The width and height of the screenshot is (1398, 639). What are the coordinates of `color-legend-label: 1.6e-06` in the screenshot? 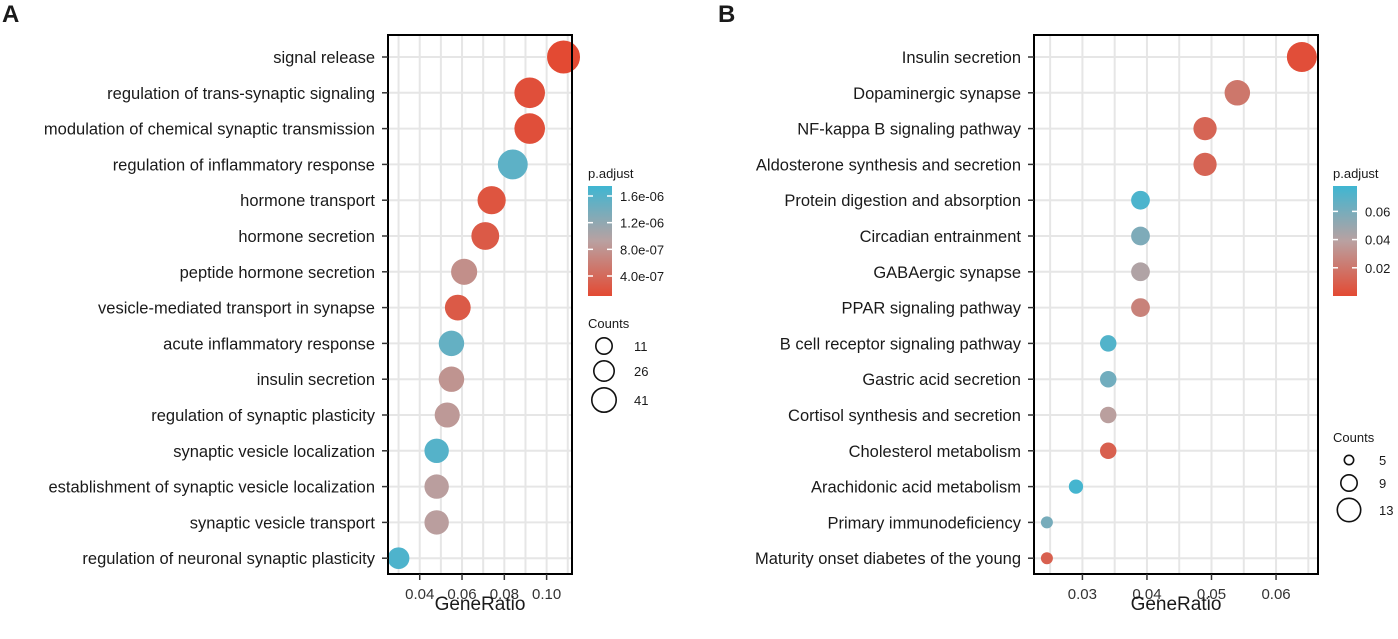 It's located at (642, 196).